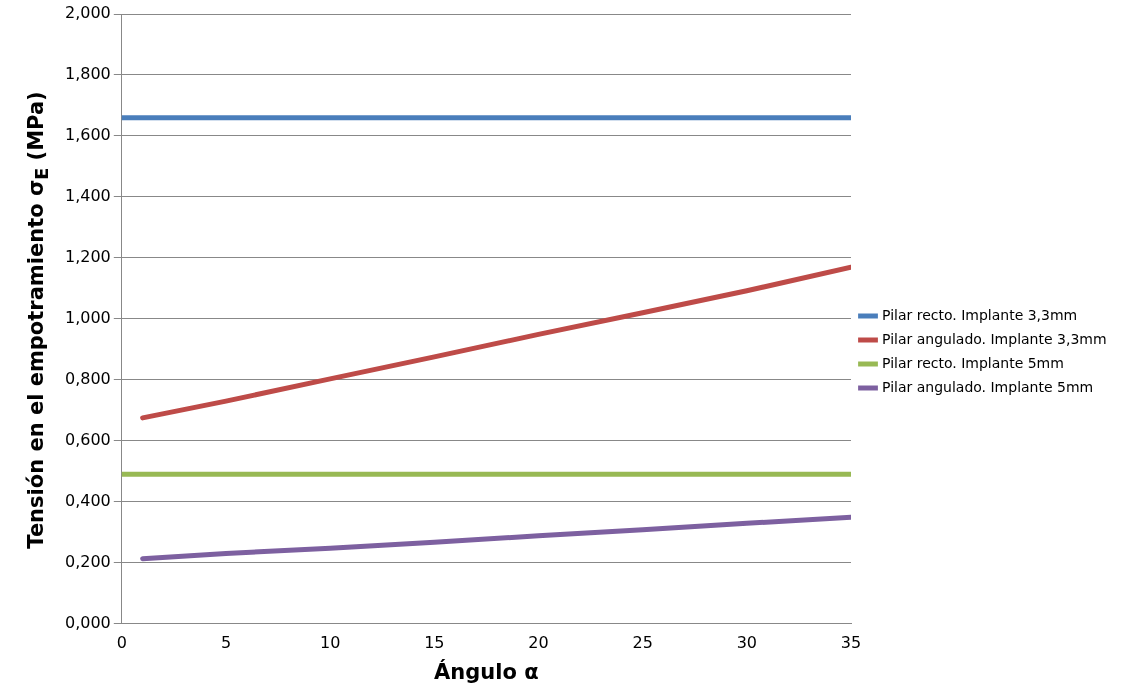  I want to click on x-axis-title: Ángulo α, so click(486, 671).